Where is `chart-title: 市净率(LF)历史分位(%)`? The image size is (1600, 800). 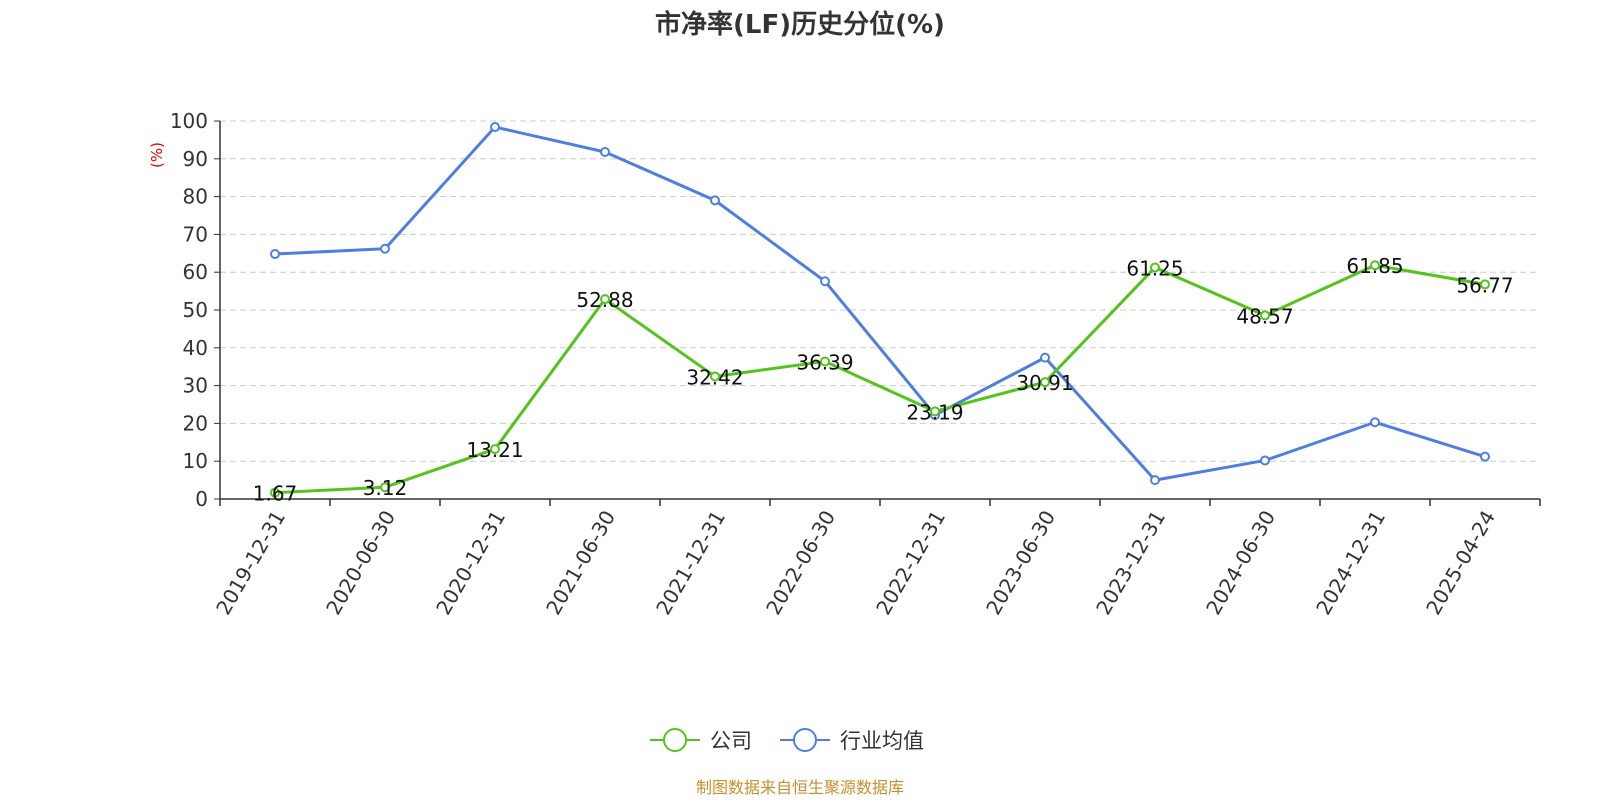 chart-title: 市净率(LF)历史分位(%) is located at coordinates (800, 24).